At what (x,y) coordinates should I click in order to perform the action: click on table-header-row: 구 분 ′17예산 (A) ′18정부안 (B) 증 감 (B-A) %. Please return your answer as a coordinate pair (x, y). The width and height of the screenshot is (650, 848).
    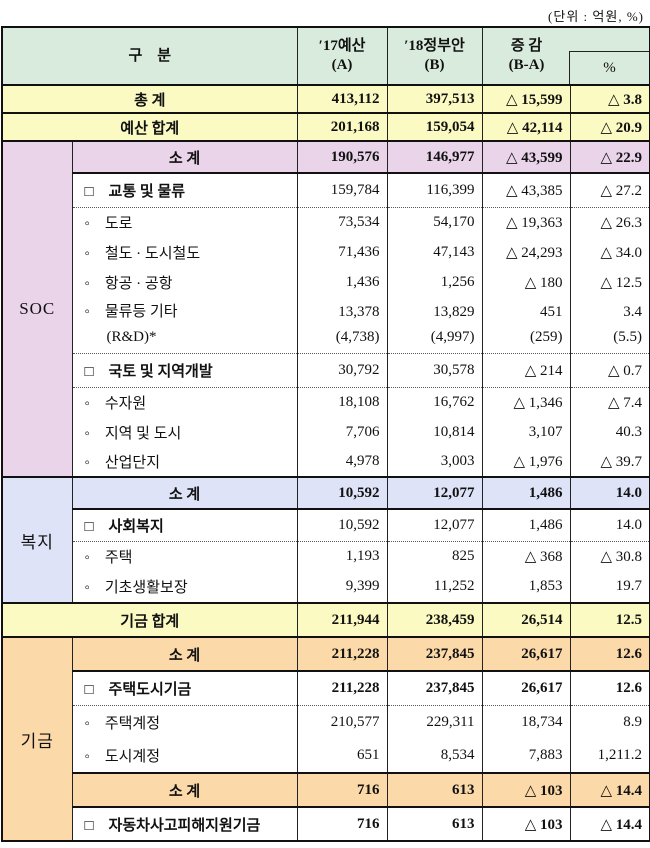
    Looking at the image, I should click on (325, 56).